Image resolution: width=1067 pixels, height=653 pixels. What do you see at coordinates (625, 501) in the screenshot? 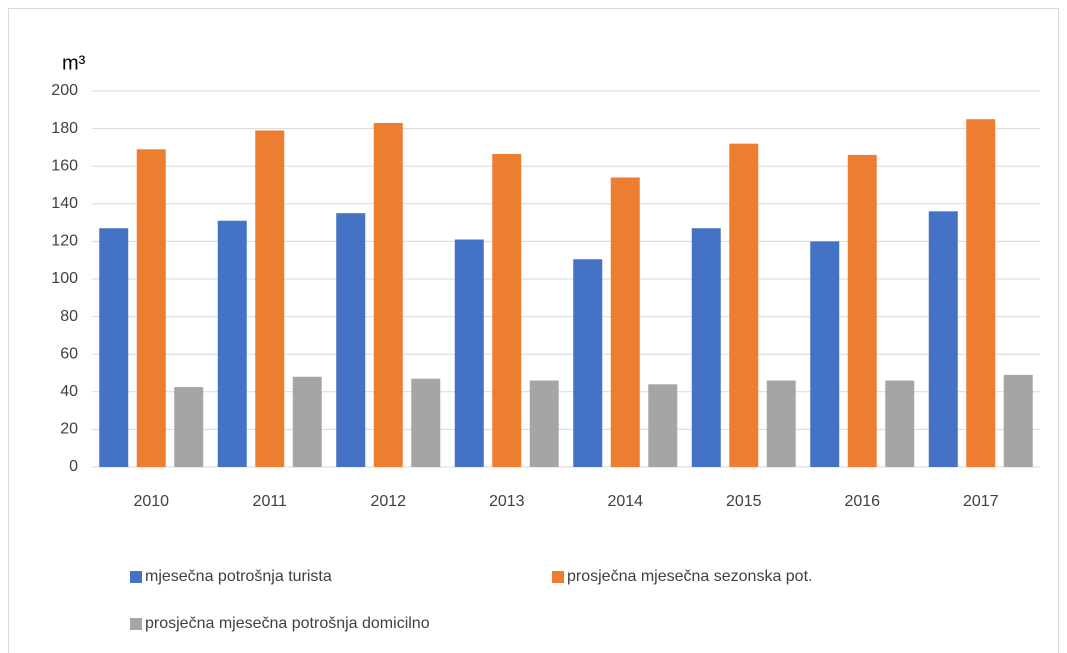
I see `x-tick-label: 2014` at bounding box center [625, 501].